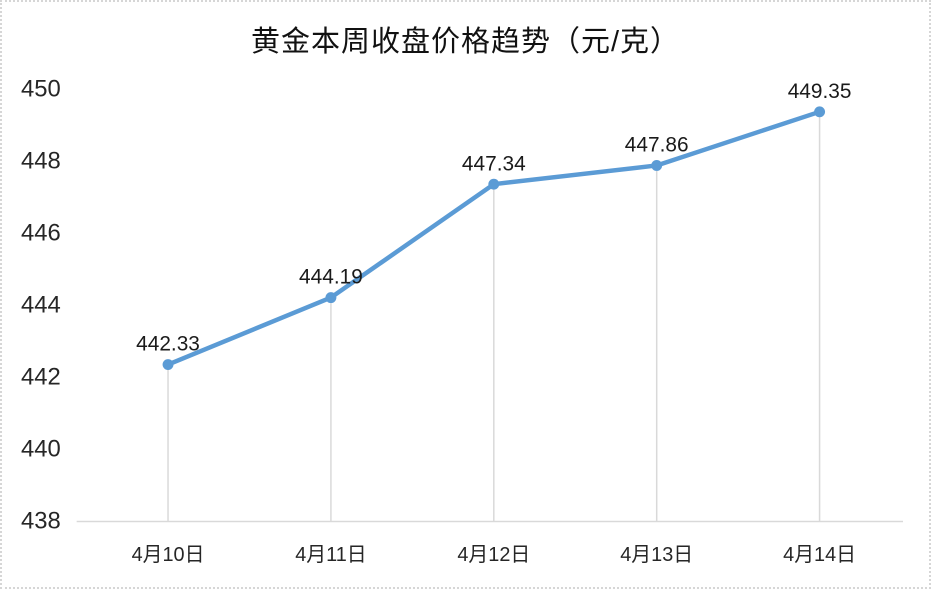 The width and height of the screenshot is (931, 589). I want to click on data-label: 447.34, so click(494, 163).